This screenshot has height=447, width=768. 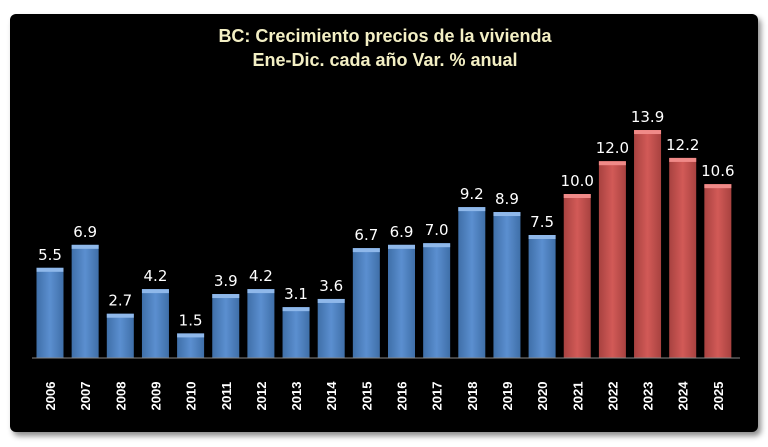 What do you see at coordinates (682, 145) in the screenshot?
I see `data-label: 12.2` at bounding box center [682, 145].